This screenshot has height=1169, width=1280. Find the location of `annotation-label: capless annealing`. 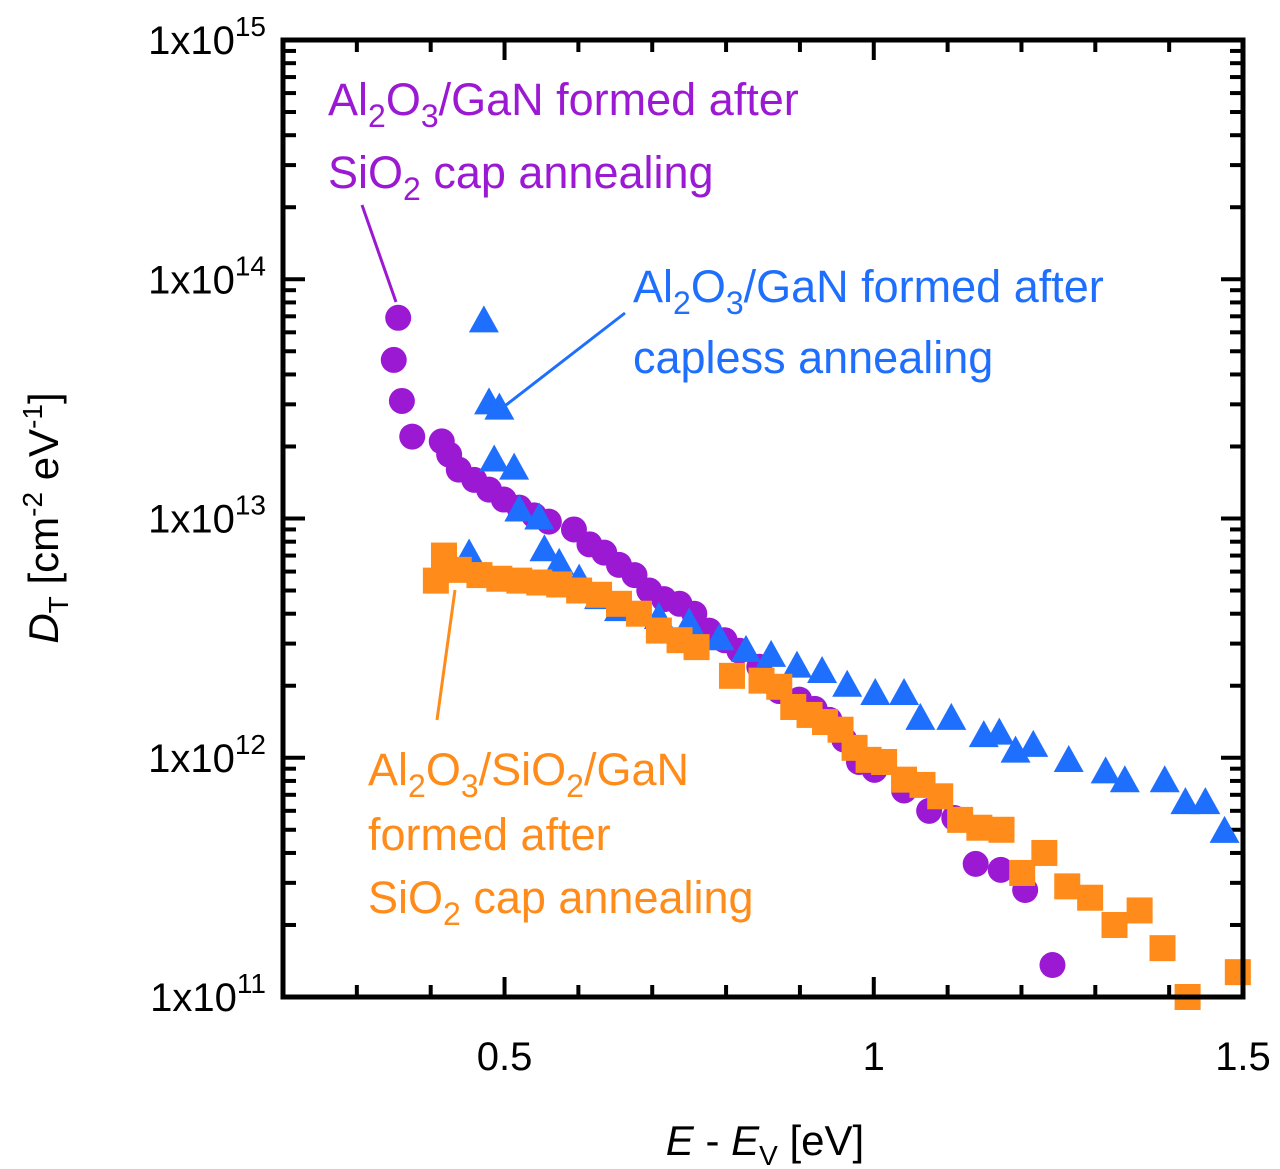

annotation-label: capless annealing is located at coordinates (813, 357).